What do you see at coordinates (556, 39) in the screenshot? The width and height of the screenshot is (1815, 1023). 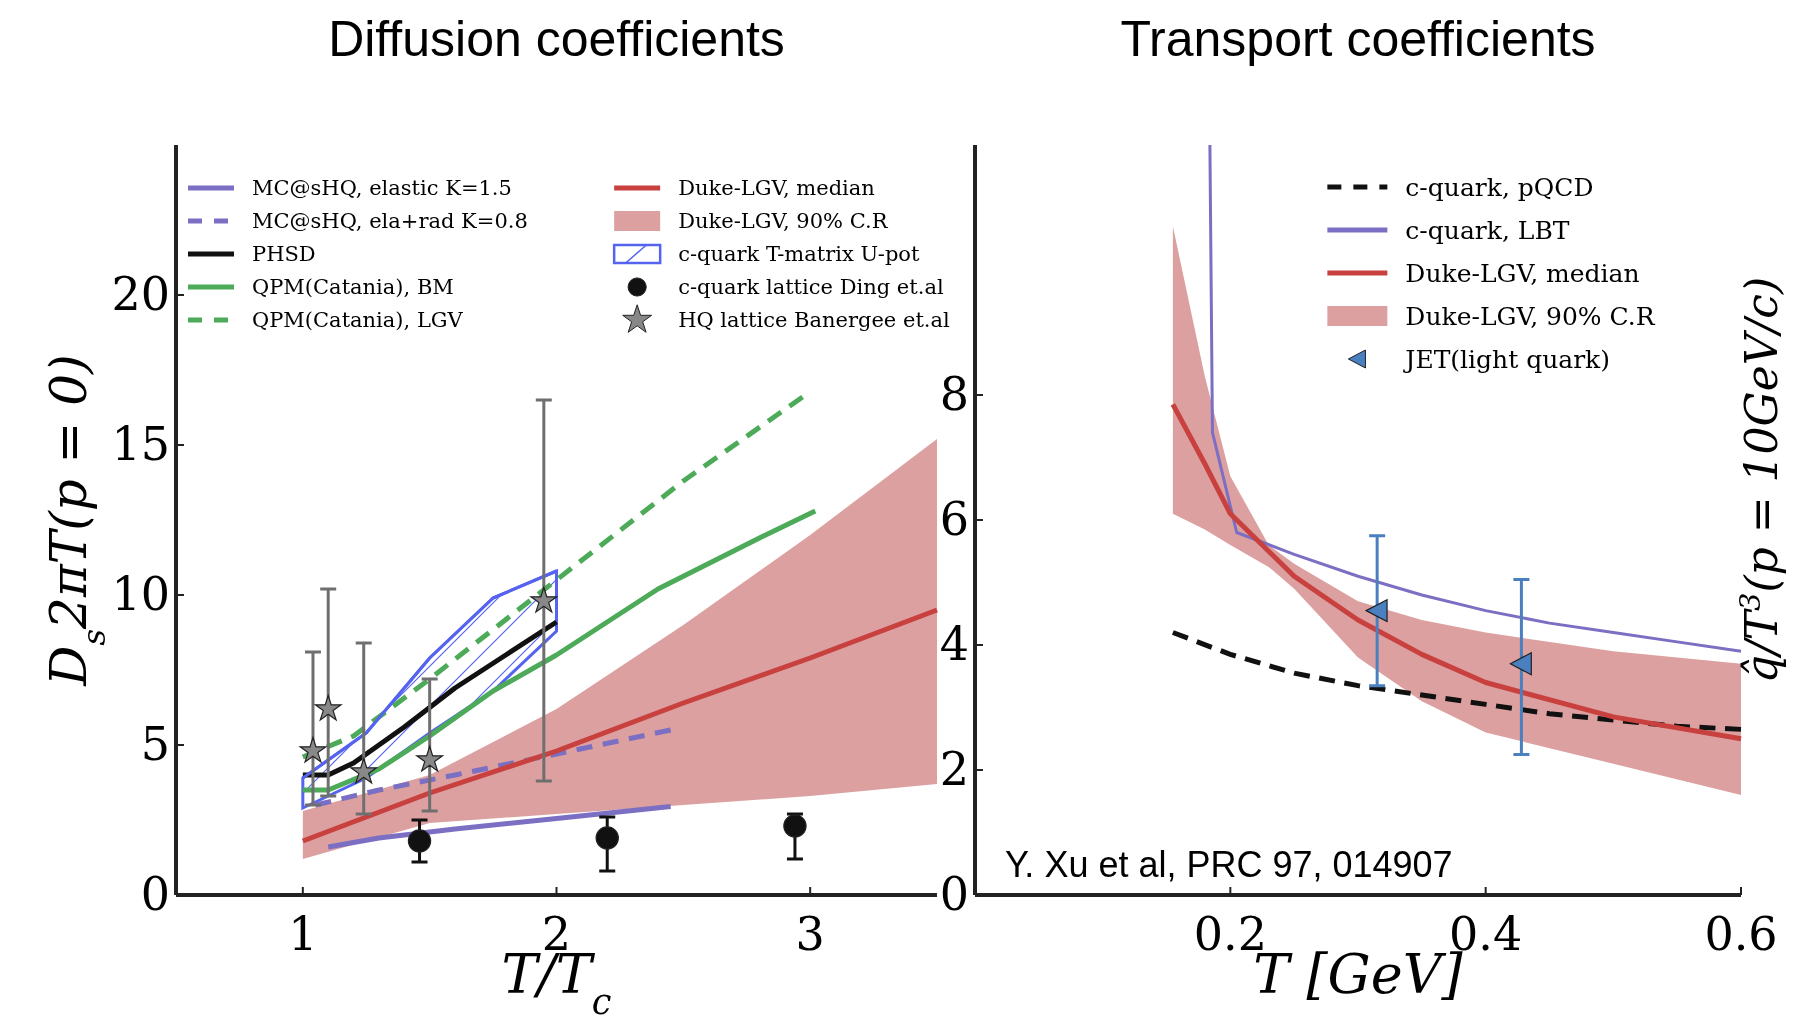 I see `chart-title: Diffusion coefficients` at bounding box center [556, 39].